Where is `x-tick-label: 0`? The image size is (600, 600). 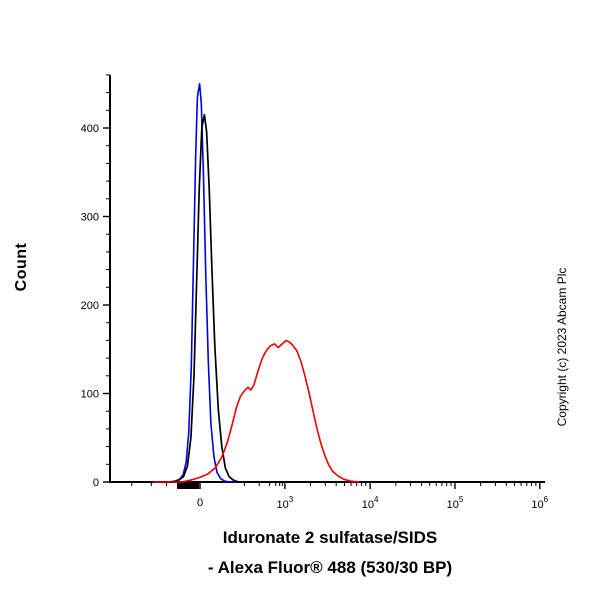
x-tick-label: 0 is located at coordinates (200, 503).